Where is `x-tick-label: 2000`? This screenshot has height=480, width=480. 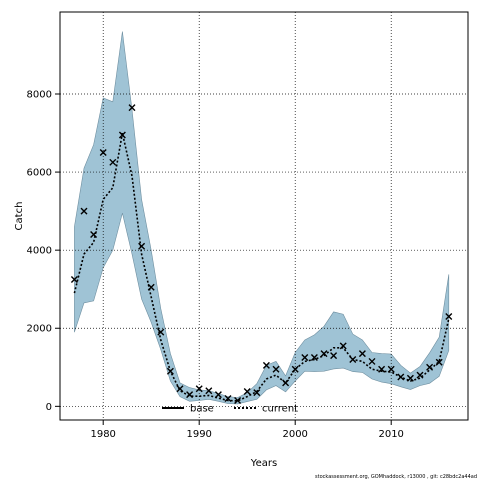
x-tick-label: 2000 is located at coordinates (294, 434).